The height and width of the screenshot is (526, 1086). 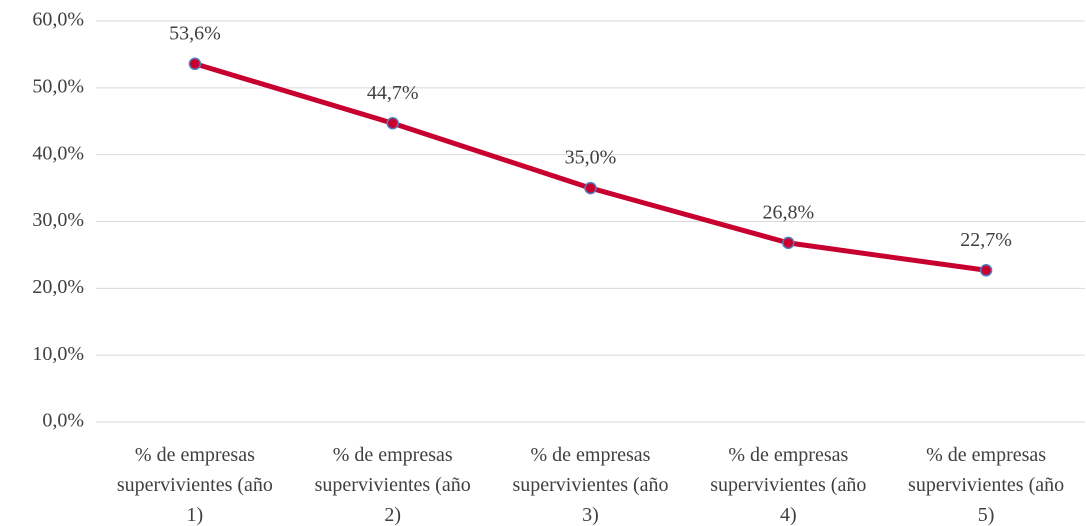 What do you see at coordinates (58, 287) in the screenshot?
I see `y-tick-label: 20,0%` at bounding box center [58, 287].